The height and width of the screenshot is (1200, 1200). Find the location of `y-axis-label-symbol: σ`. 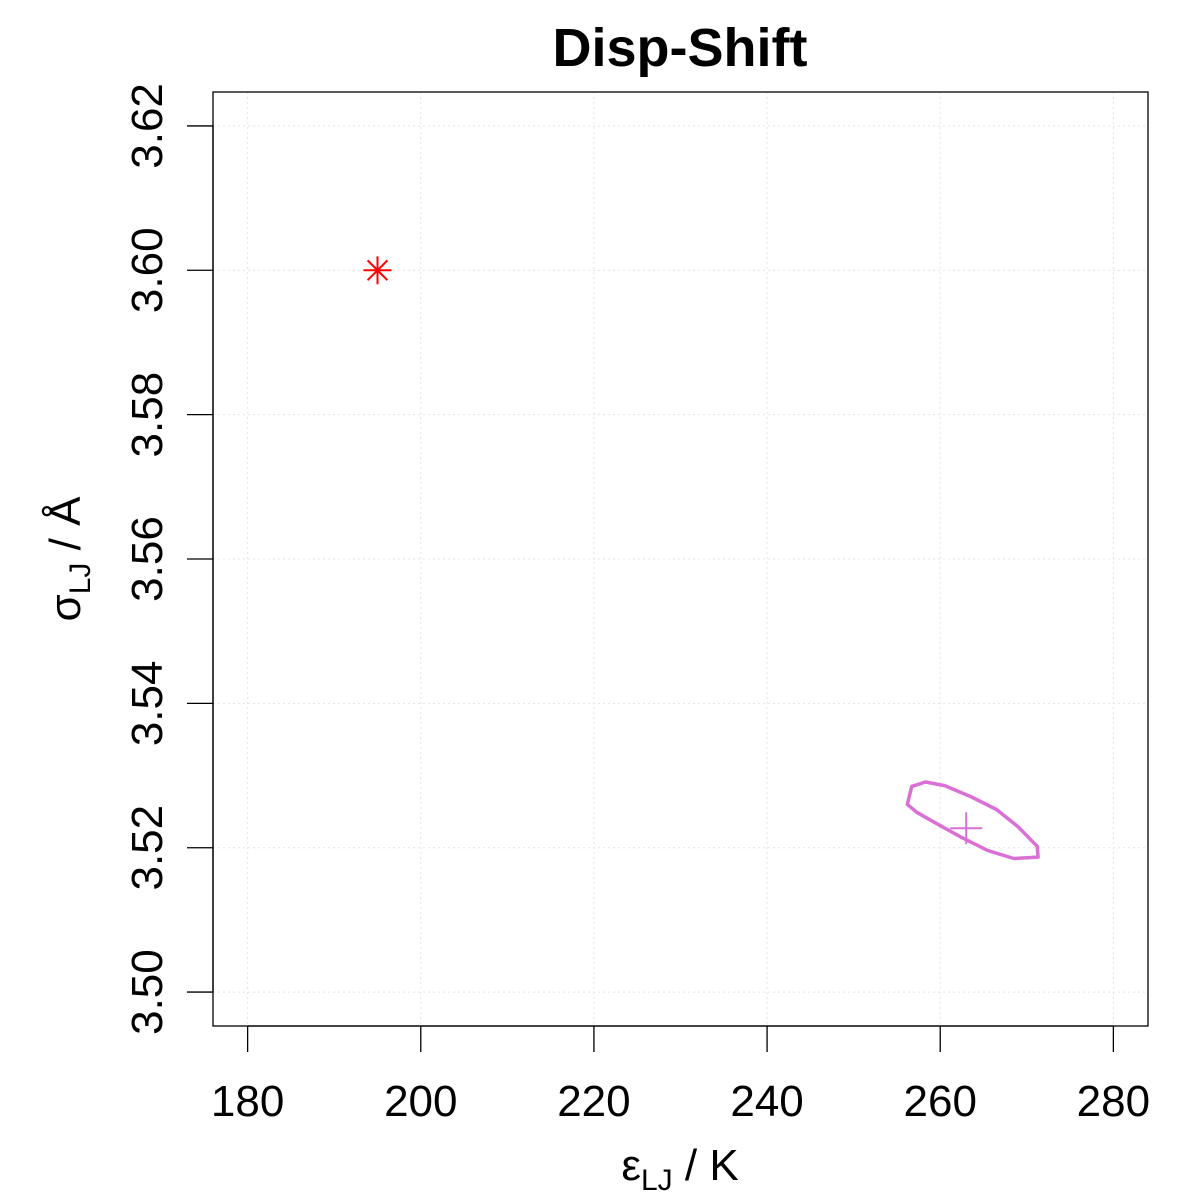

y-axis-label-symbol: σ is located at coordinates (65, 607).